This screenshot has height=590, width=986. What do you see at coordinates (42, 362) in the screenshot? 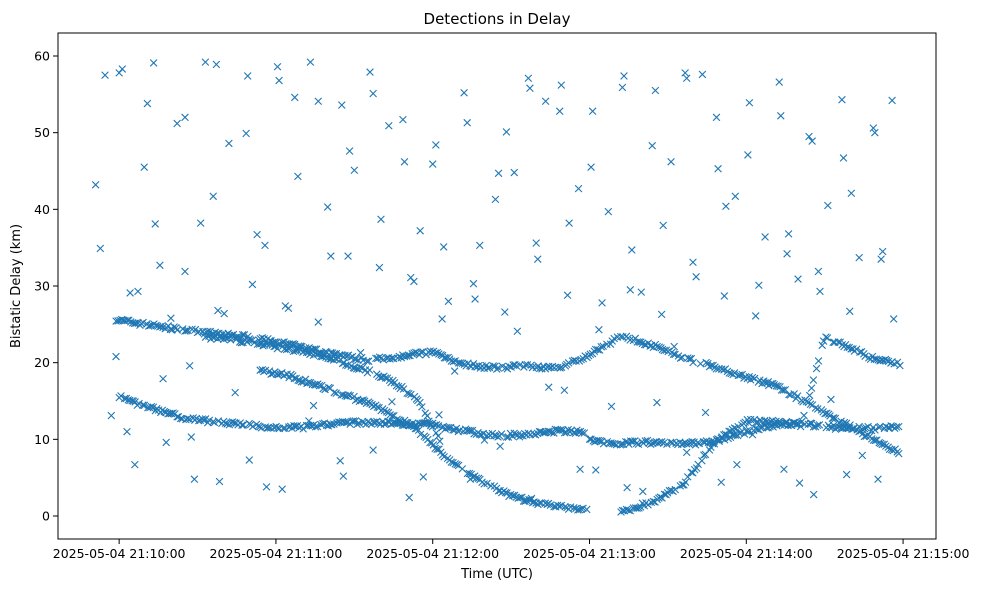
I see `y-tick-label-2: 20` at bounding box center [42, 362].